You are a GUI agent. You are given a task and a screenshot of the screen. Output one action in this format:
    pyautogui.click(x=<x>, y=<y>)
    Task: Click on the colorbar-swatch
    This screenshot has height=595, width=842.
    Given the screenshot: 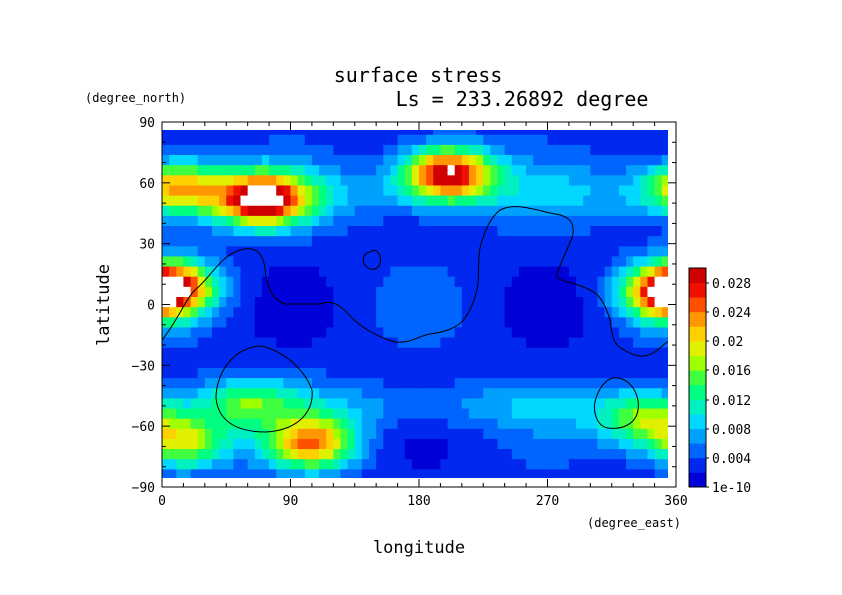 What is the action you would take?
    pyautogui.click(x=697, y=480)
    